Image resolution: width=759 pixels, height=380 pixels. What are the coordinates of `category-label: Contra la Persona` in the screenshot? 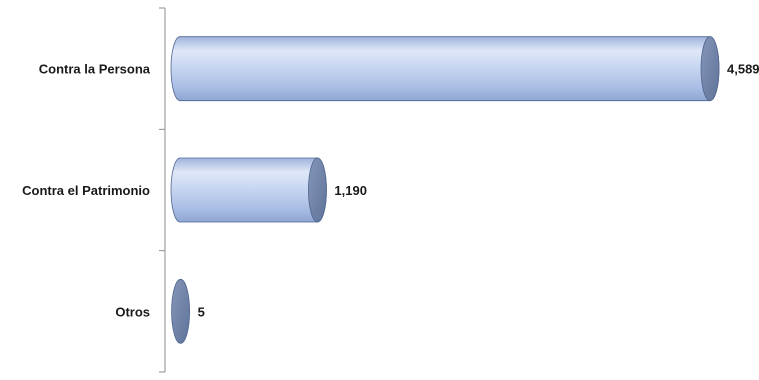 It's located at (95, 69).